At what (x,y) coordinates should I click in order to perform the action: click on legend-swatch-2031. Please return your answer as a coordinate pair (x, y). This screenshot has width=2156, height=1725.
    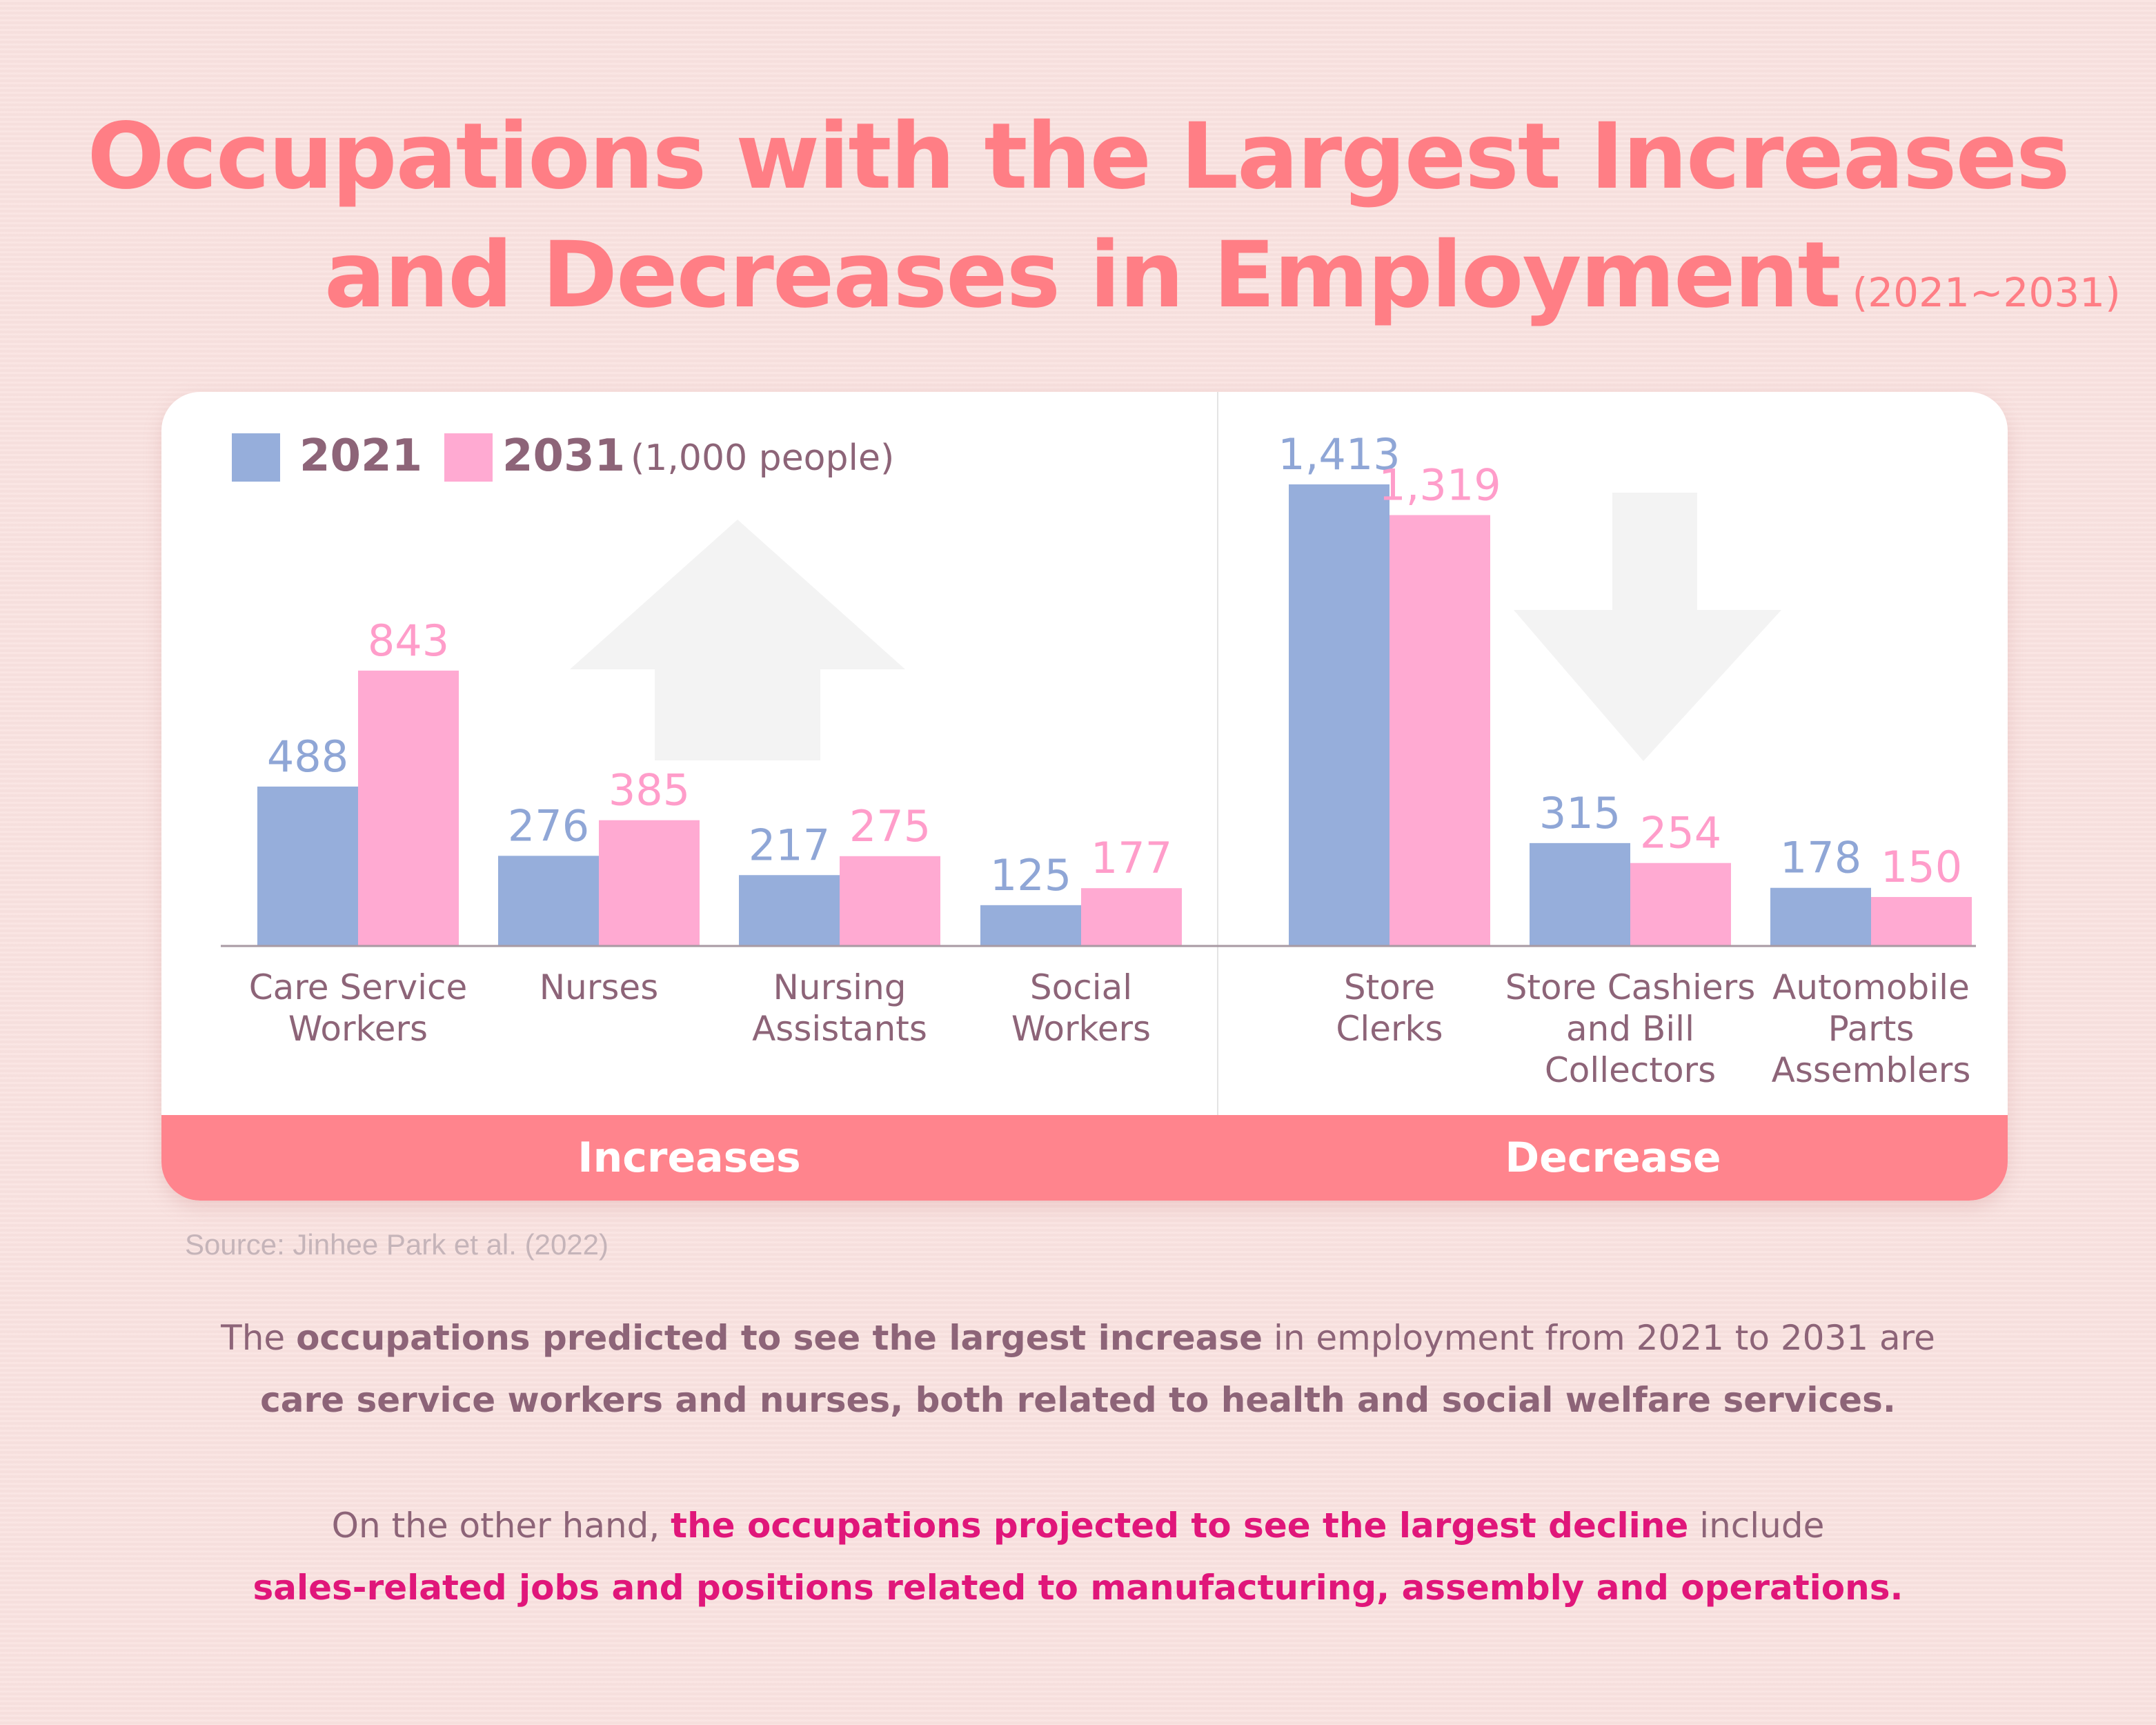
    Looking at the image, I should click on (468, 457).